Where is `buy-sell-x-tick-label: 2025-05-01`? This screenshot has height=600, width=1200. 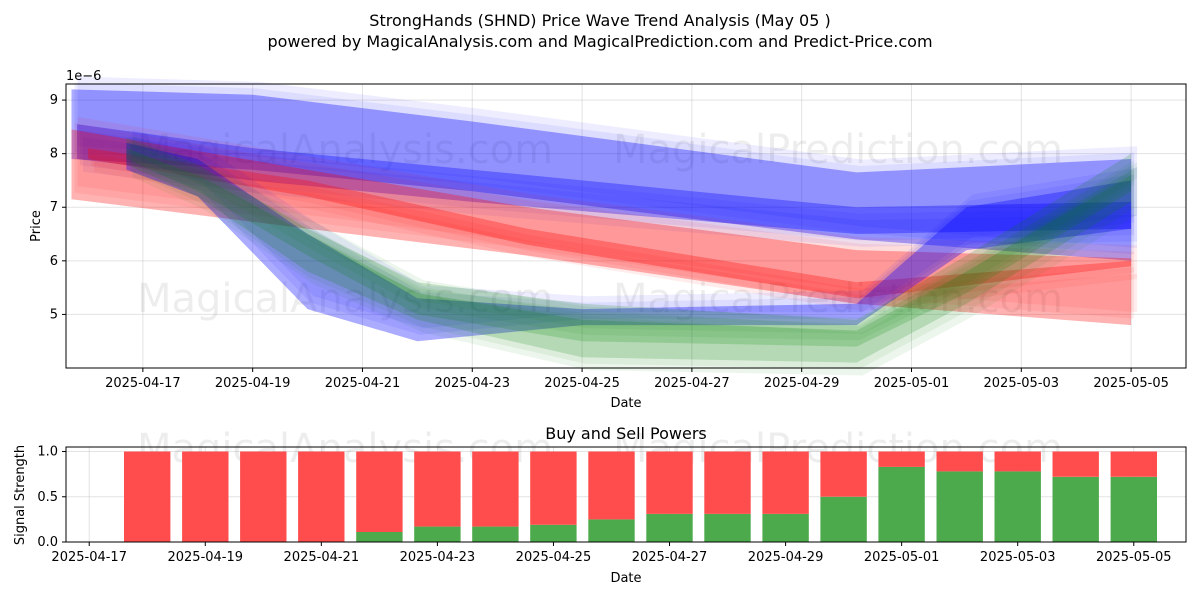 buy-sell-x-tick-label: 2025-05-01 is located at coordinates (902, 557).